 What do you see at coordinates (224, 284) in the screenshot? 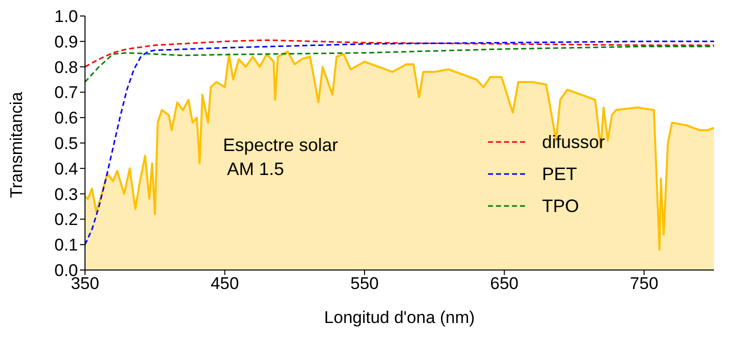
I see `x-tick-label: 450` at bounding box center [224, 284].